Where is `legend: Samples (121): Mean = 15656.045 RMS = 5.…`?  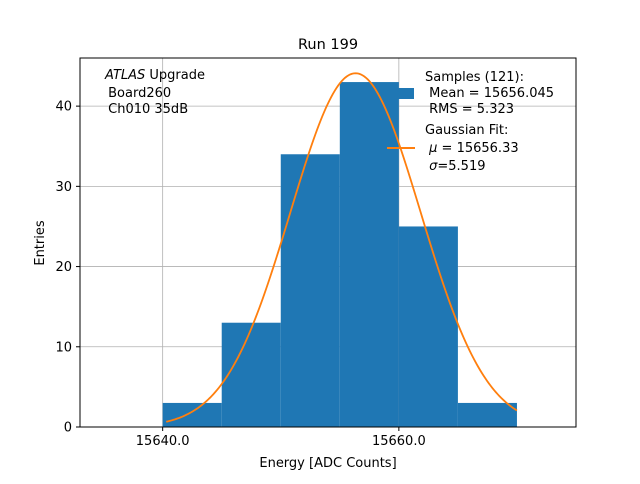
legend: Samples (121): Mean = 15656.045 RMS = 5.… is located at coordinates (470, 122).